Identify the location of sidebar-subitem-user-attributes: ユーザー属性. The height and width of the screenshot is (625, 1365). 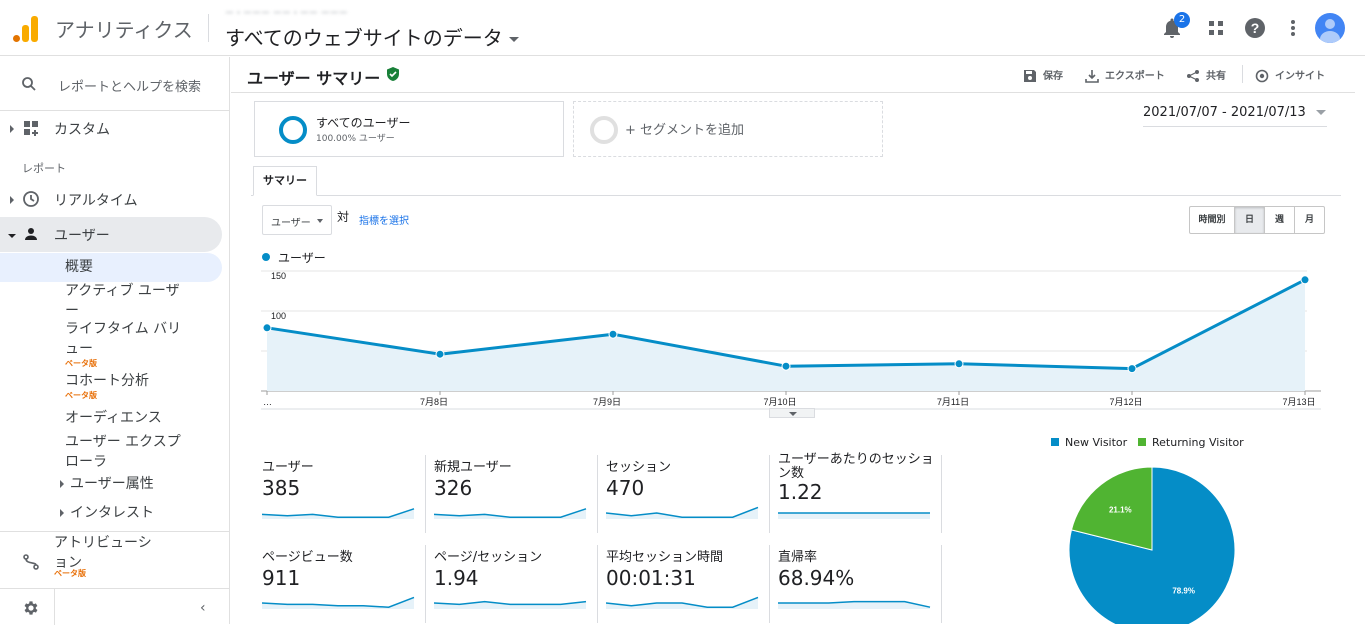
(112, 484).